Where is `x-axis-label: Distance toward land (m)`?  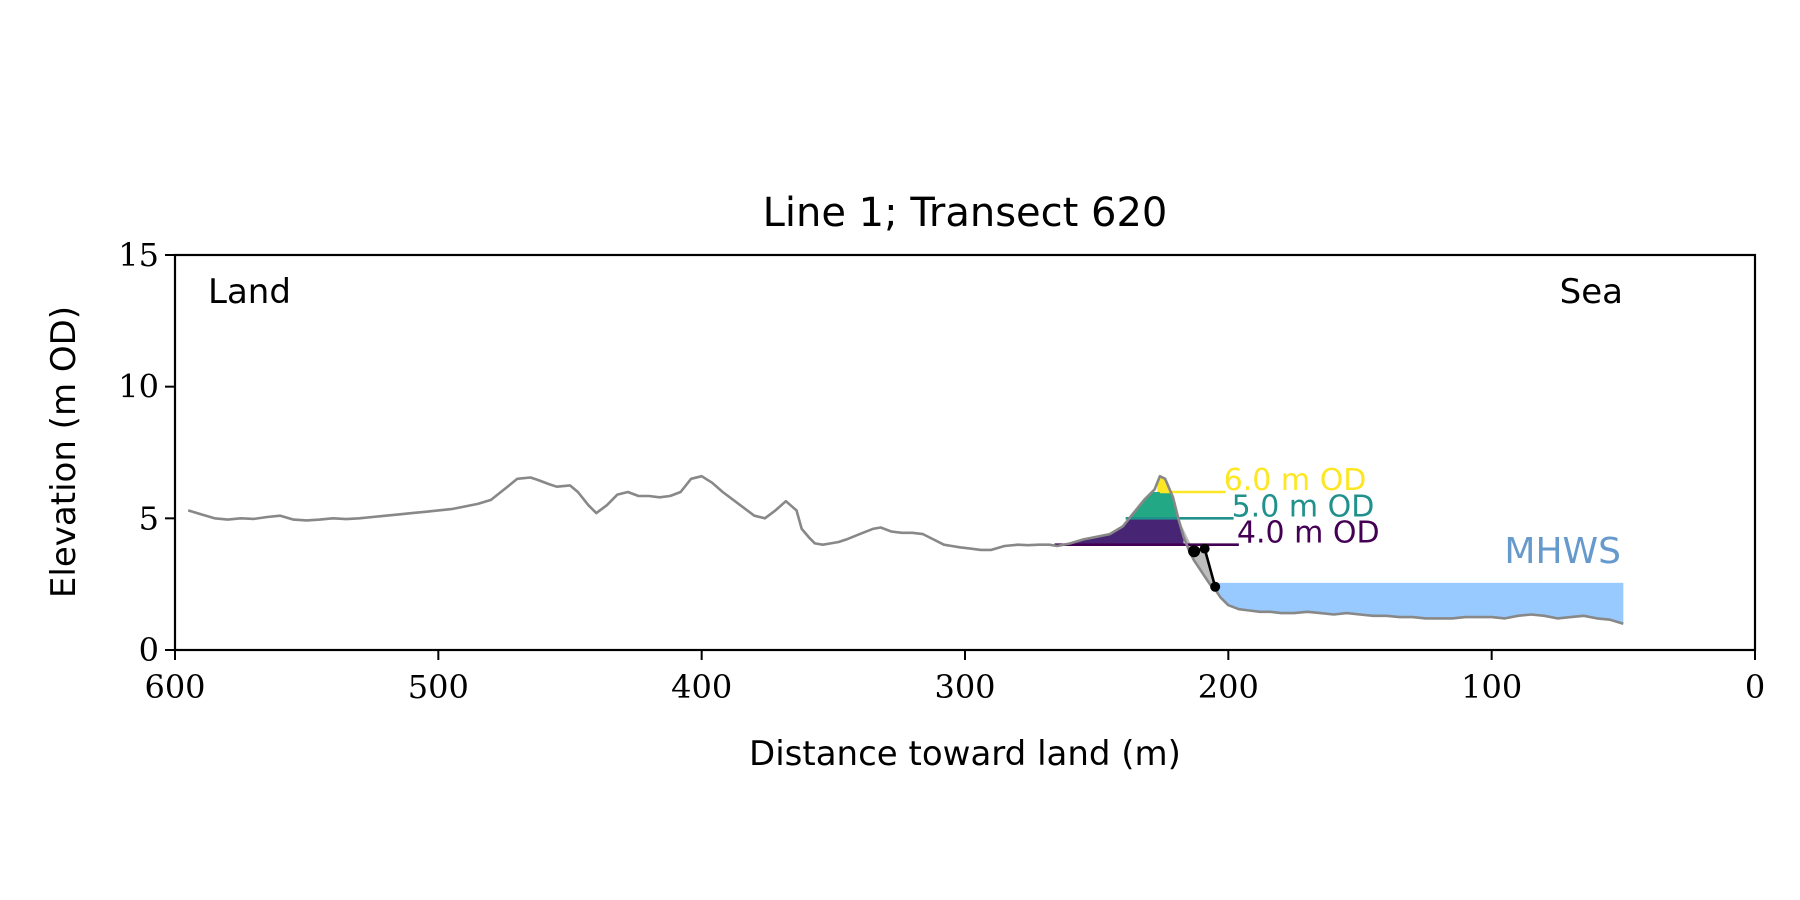 x-axis-label: Distance toward land (m) is located at coordinates (965, 754).